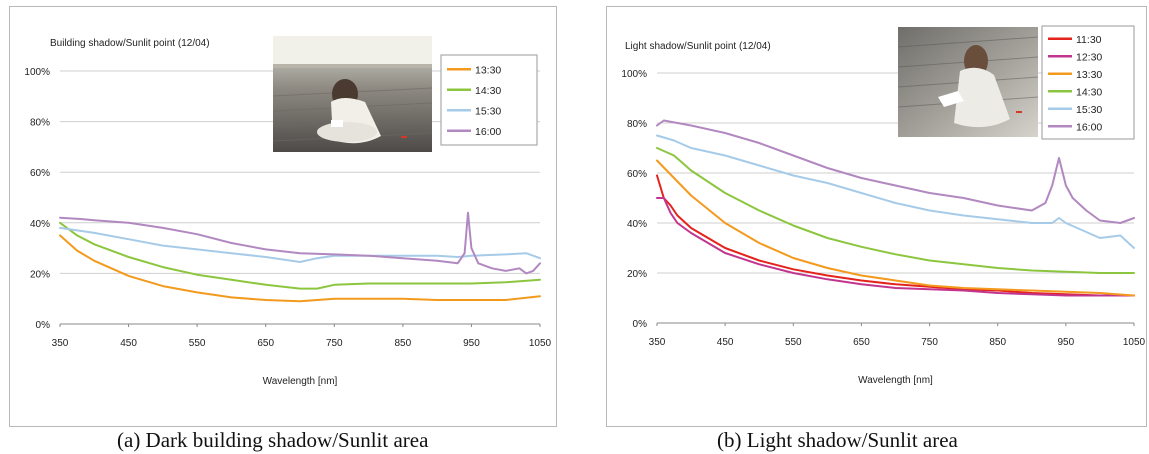 This screenshot has height=454, width=1149. Describe the element at coordinates (273, 440) in the screenshot. I see `caption-a: (a) Dark building shadow/Sunlit area` at that location.